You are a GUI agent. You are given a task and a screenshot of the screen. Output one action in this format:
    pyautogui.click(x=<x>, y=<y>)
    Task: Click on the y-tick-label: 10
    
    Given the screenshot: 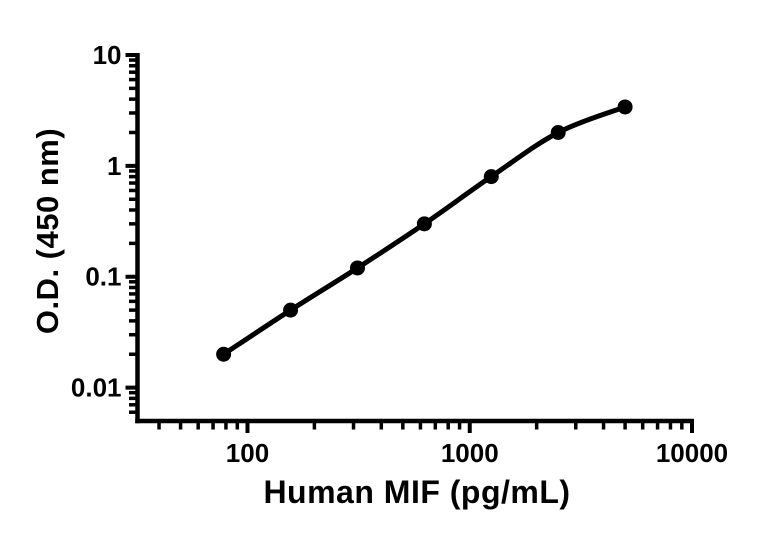 What is the action you would take?
    pyautogui.click(x=107, y=55)
    